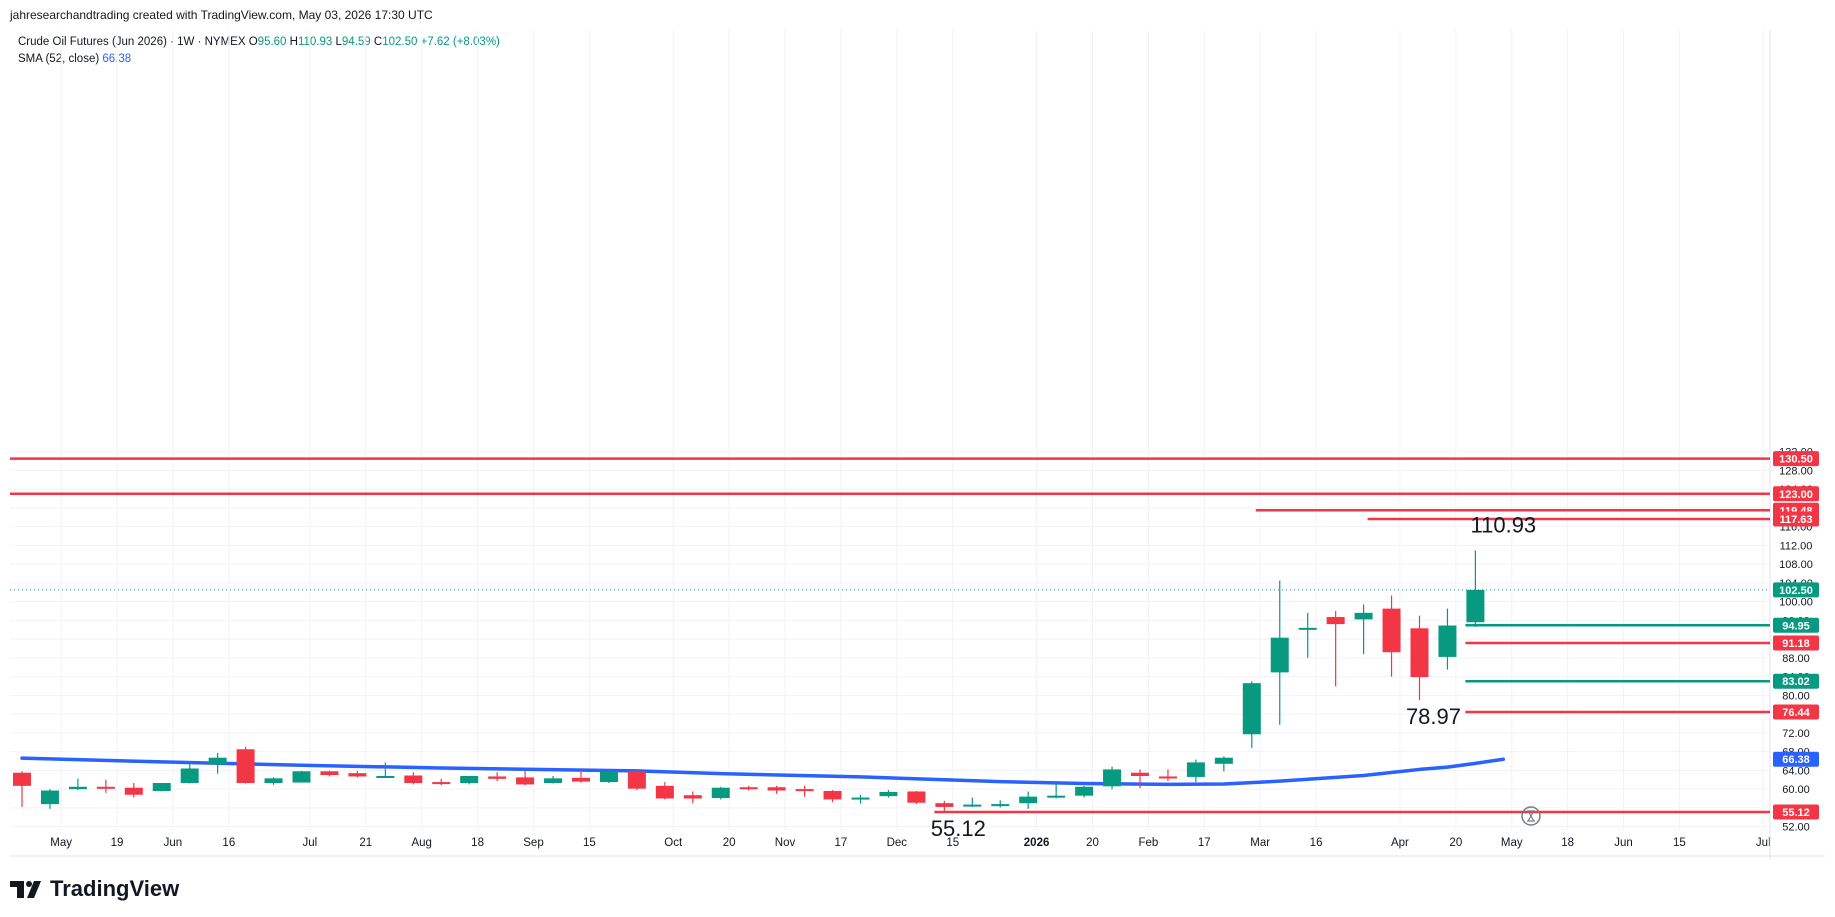  Describe the element at coordinates (1795, 520) in the screenshot. I see `level-tag-label: 117.63` at that location.